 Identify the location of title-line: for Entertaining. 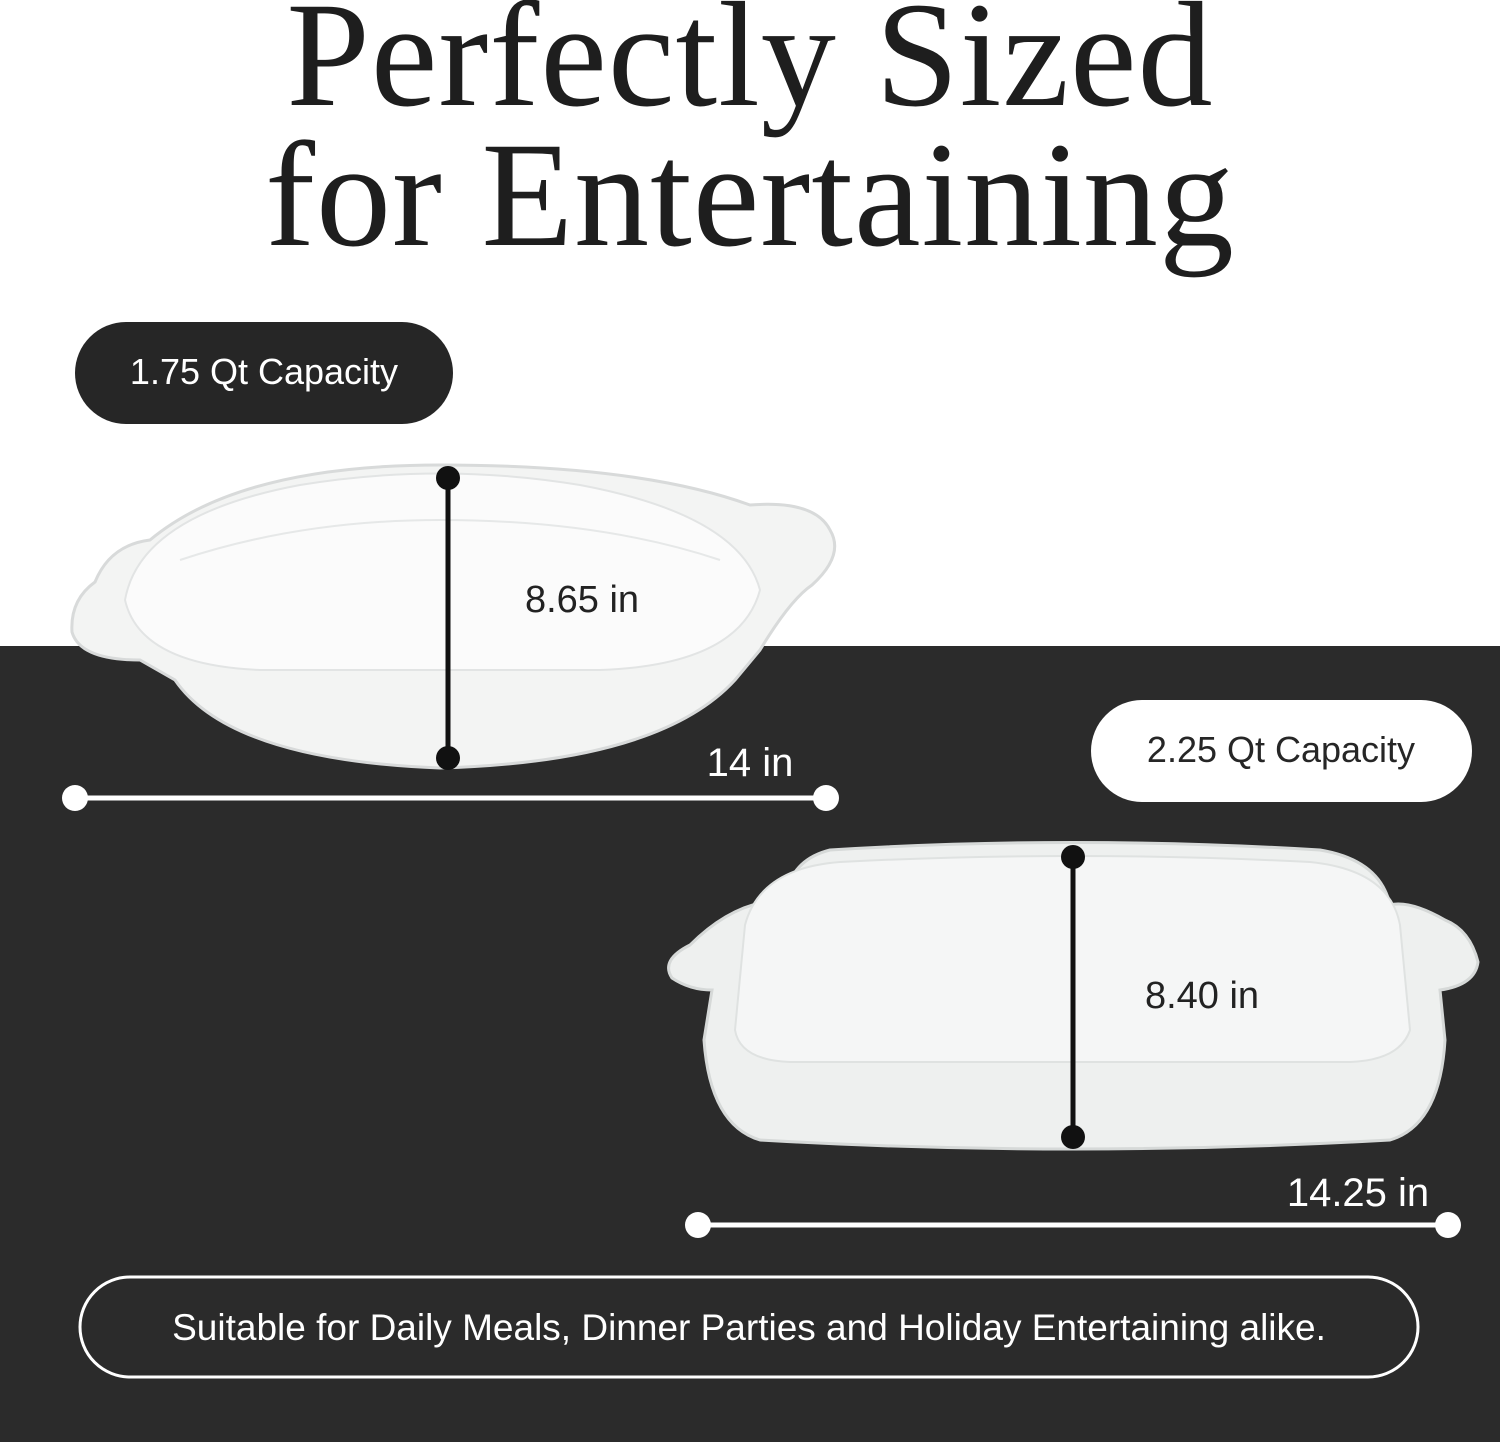
(750, 195).